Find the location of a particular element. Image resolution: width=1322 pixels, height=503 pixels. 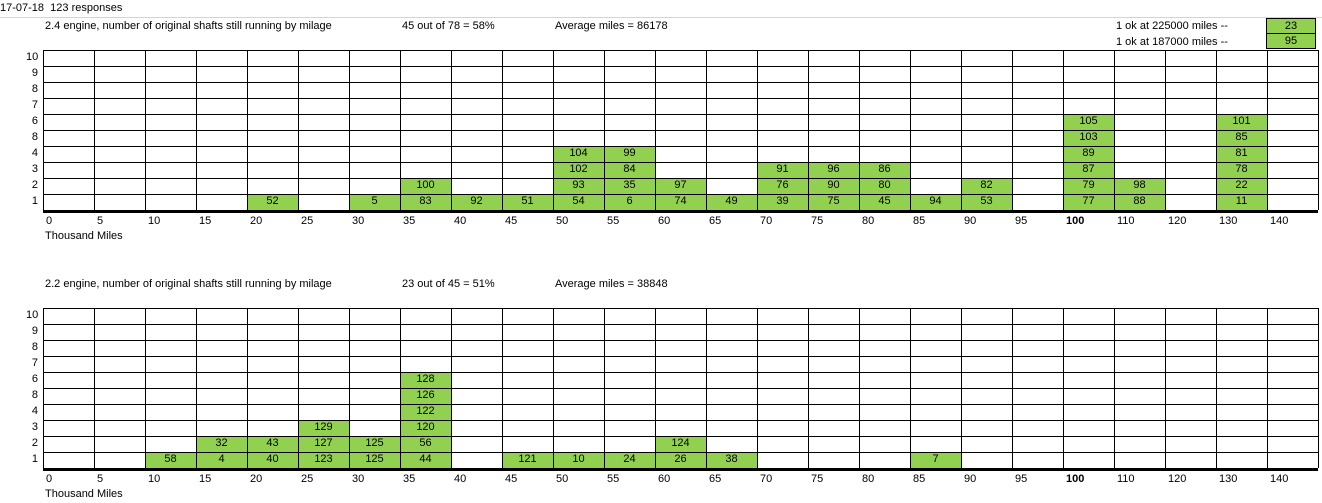

chart1-data-cell: 105 is located at coordinates (1088, 122).